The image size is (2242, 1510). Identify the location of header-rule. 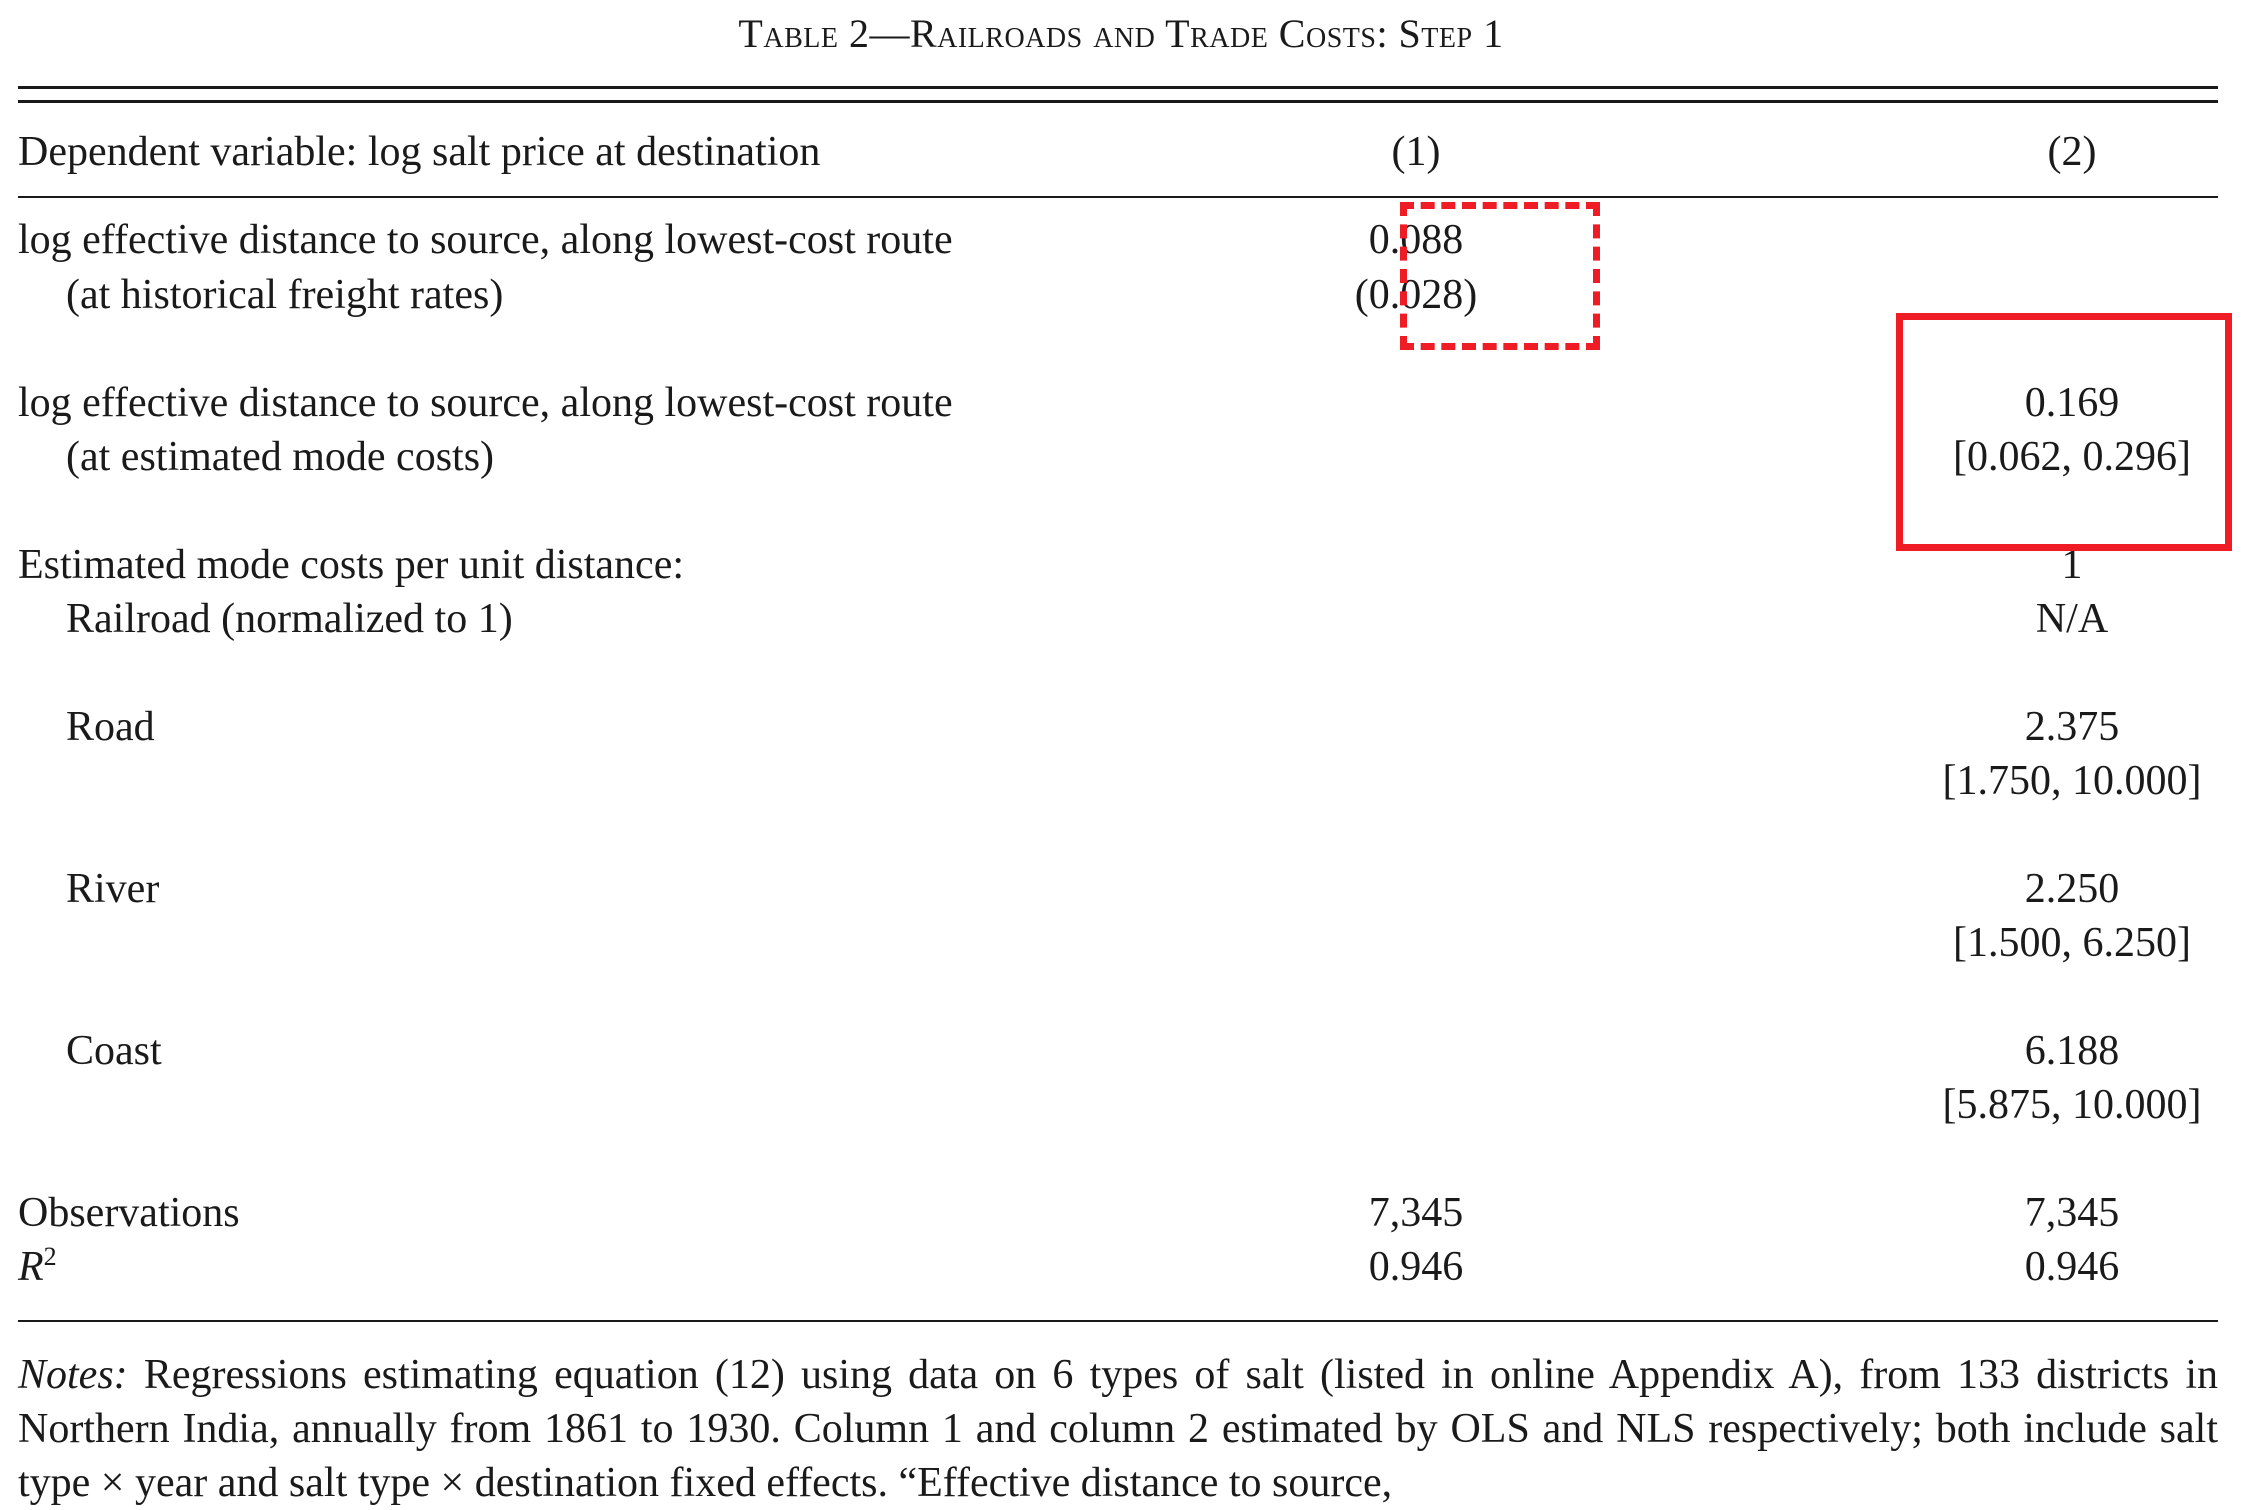
(1118, 197).